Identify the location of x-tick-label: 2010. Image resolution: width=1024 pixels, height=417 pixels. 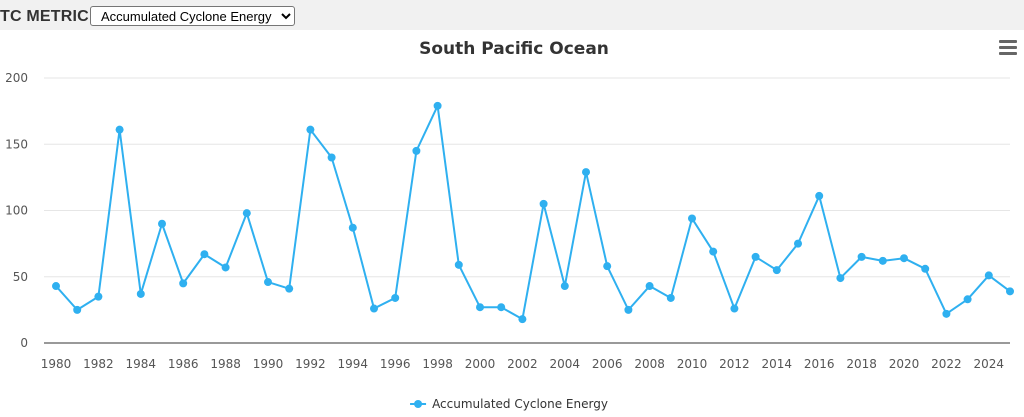
(692, 364).